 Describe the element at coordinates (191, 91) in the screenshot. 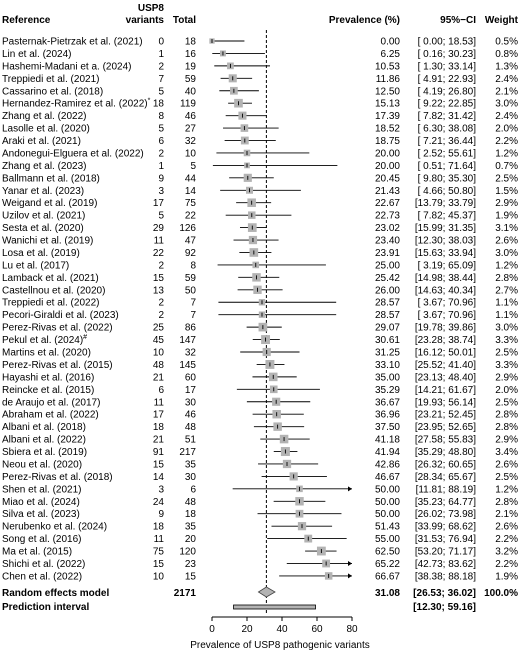

I see `study-total: 40` at that location.